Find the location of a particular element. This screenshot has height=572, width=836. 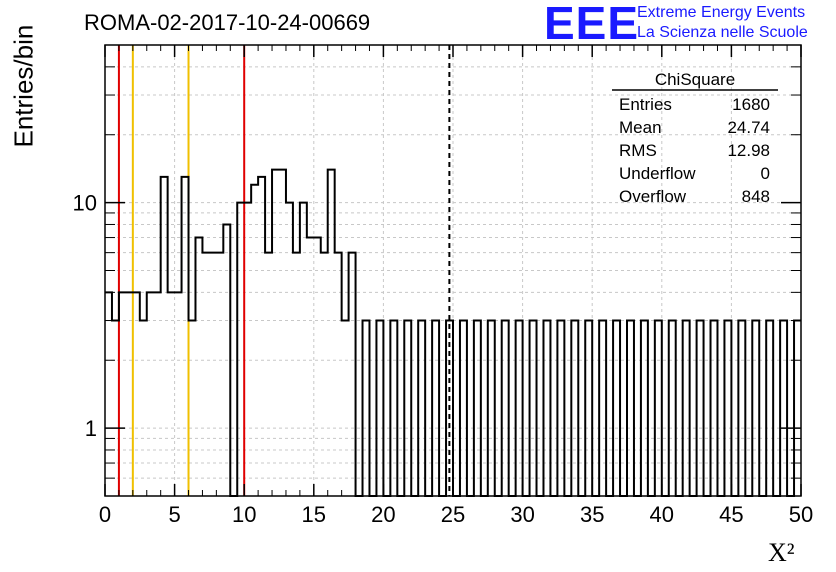

stats-value: 24.74 is located at coordinates (748, 127).